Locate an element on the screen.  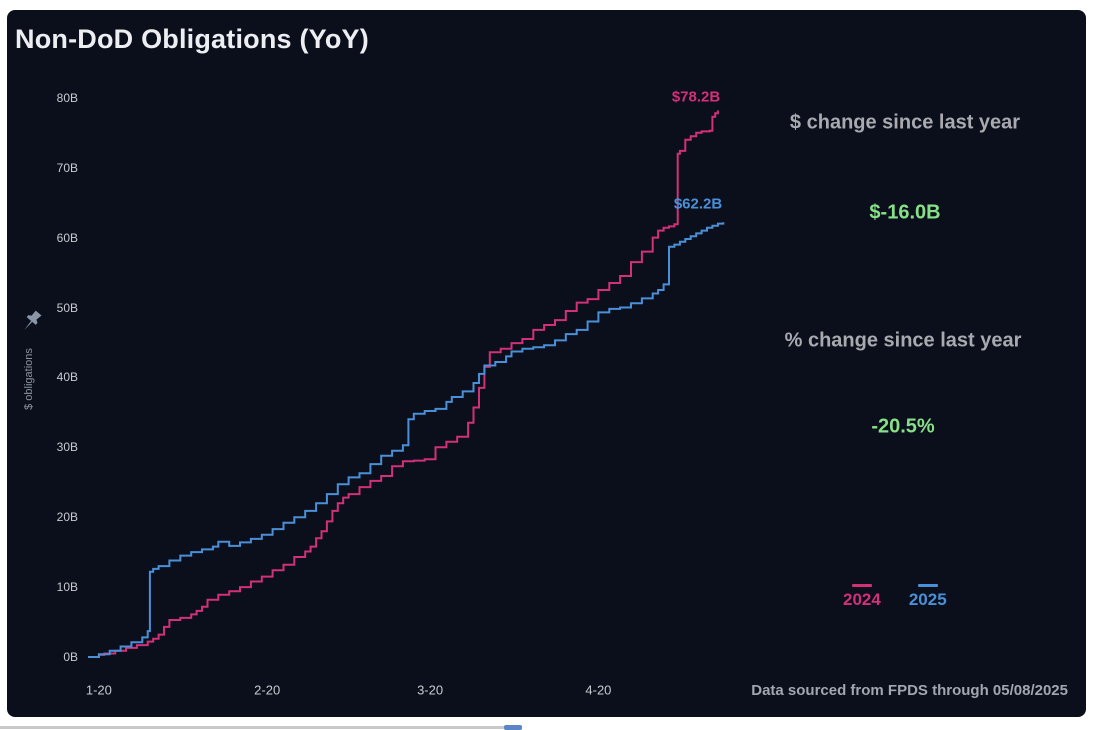
legend-label-2025: 2025 is located at coordinates (927, 599).